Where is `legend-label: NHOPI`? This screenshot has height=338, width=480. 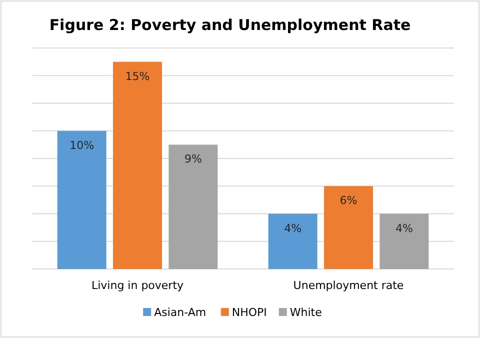 legend-label: NHOPI is located at coordinates (249, 312).